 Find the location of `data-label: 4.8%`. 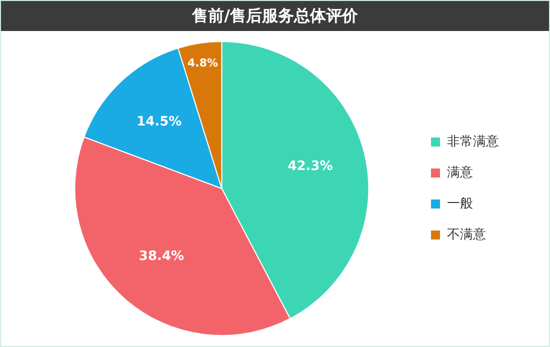

data-label: 4.8% is located at coordinates (203, 63).